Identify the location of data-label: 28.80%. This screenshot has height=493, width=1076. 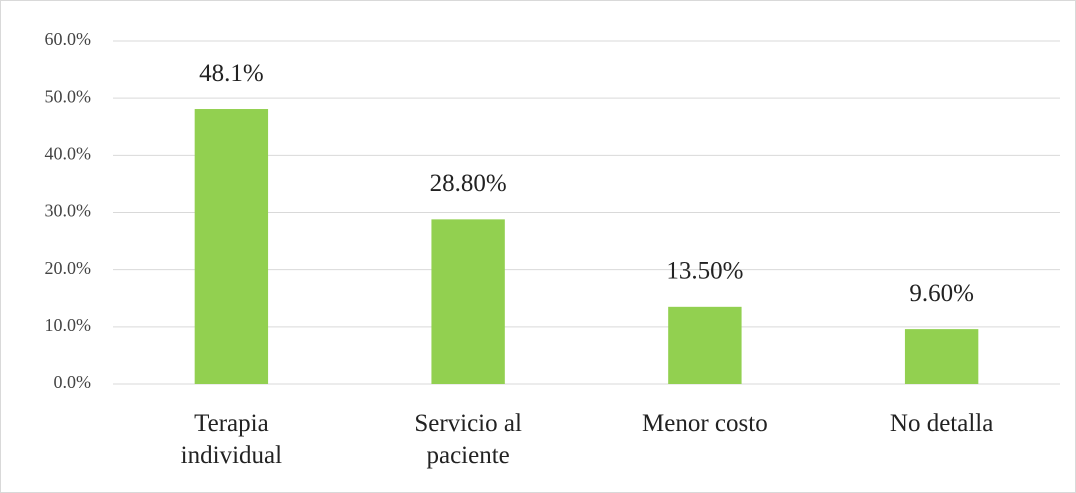
(468, 183).